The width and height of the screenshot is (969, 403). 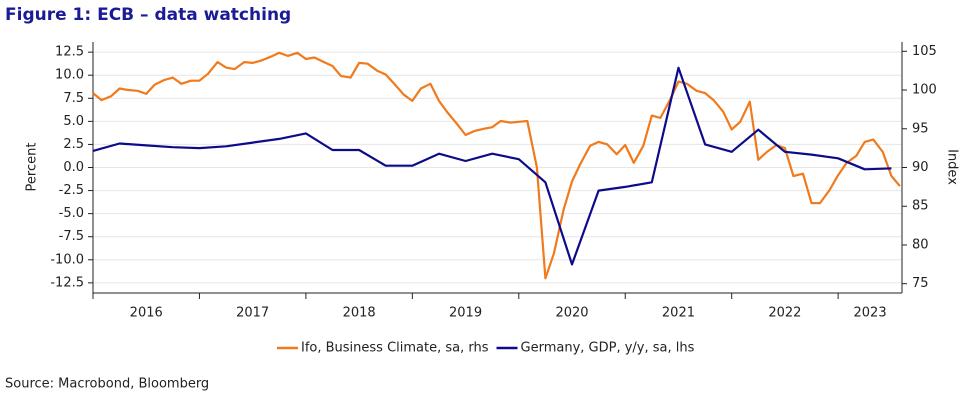 I want to click on x-tick-label: 2019, so click(x=465, y=313).